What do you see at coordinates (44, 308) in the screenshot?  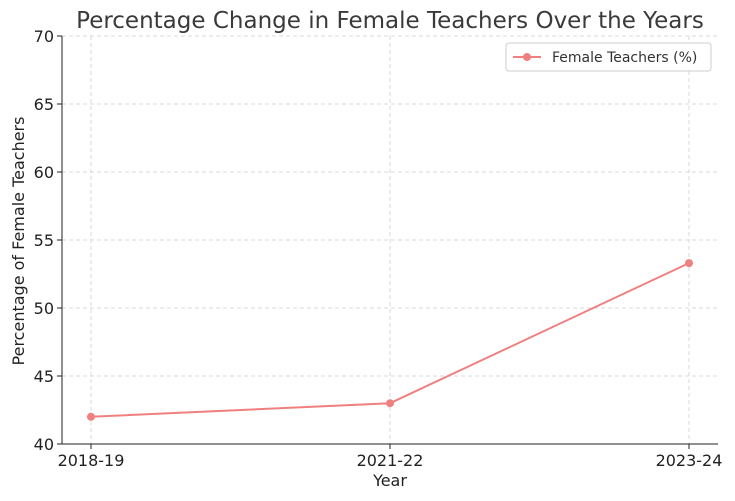 I see `y-tick-label: 50` at bounding box center [44, 308].